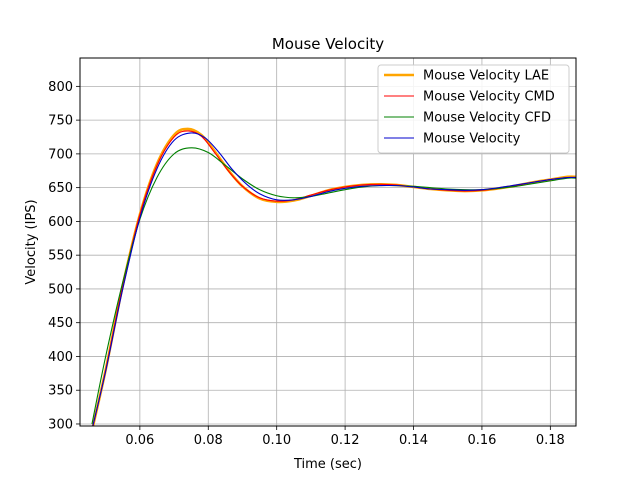 The width and height of the screenshot is (640, 480). I want to click on legend-label-4: Mouse Velocity, so click(472, 139).